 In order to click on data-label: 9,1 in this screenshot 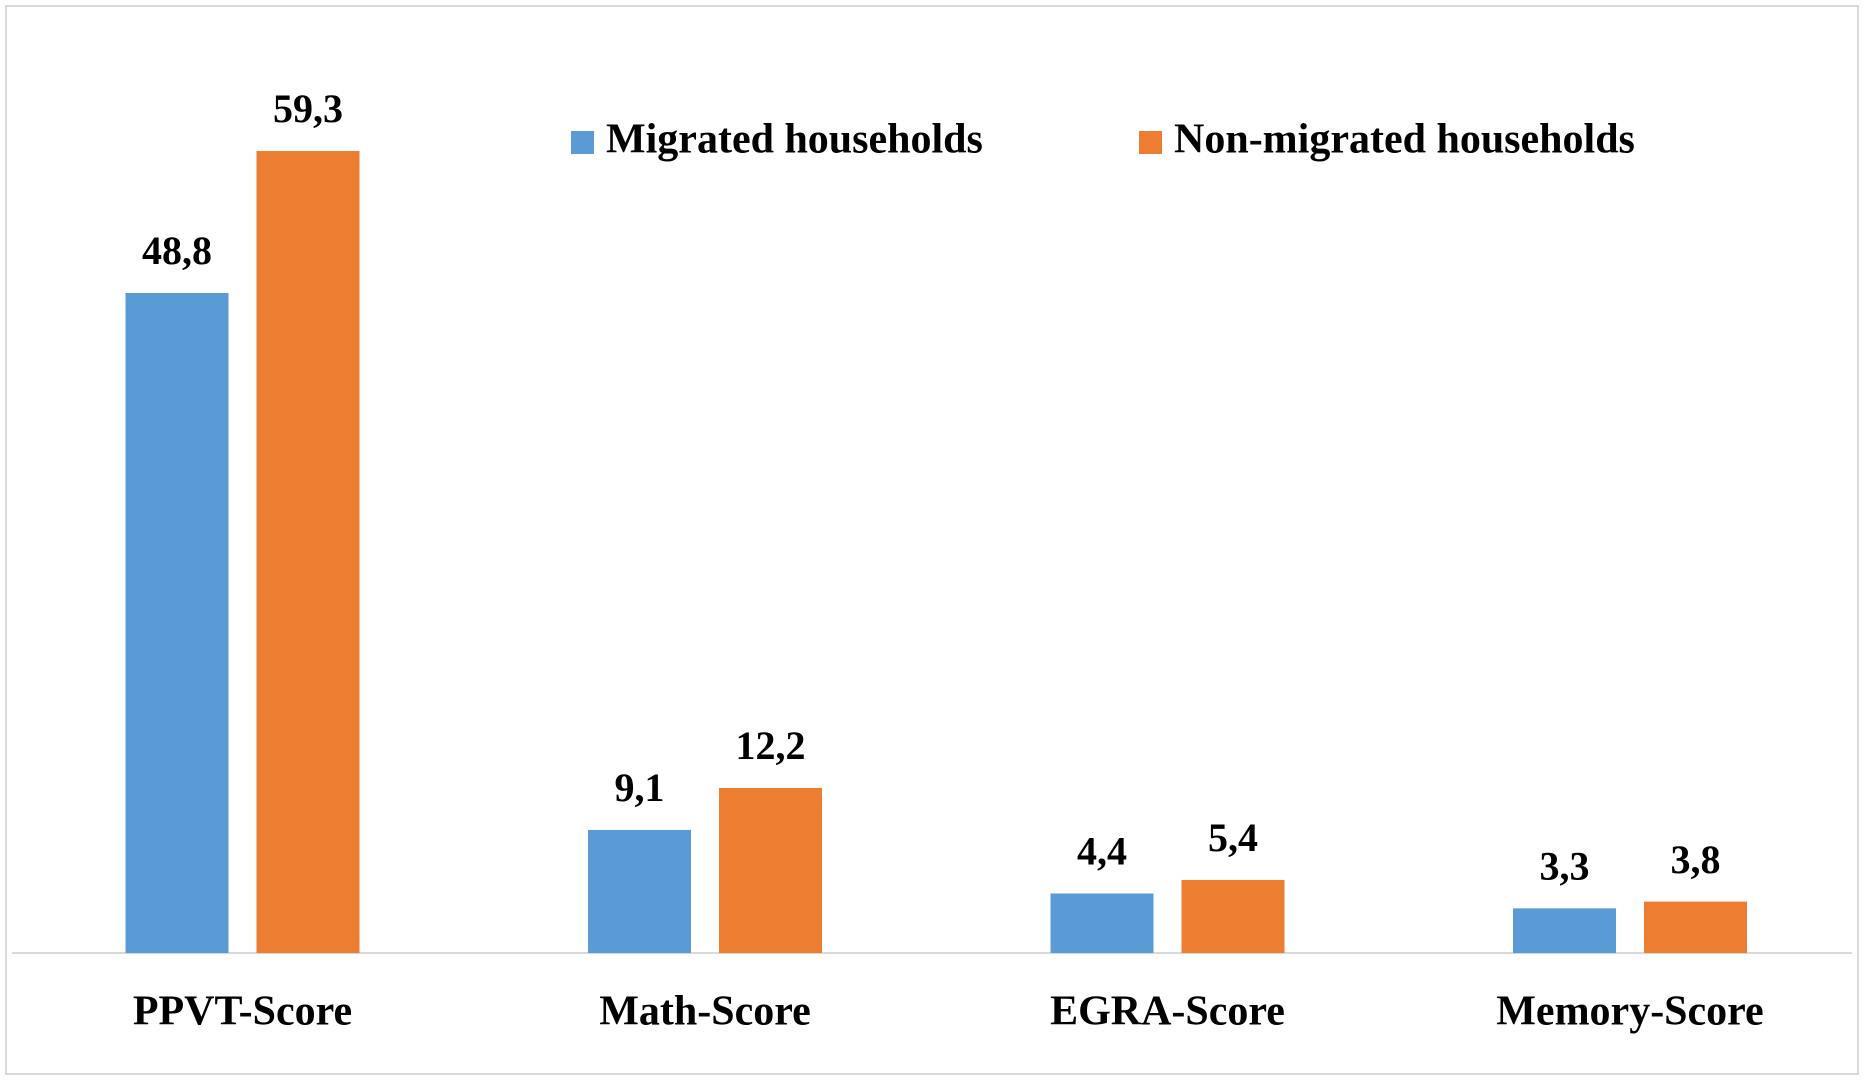, I will do `click(640, 787)`.